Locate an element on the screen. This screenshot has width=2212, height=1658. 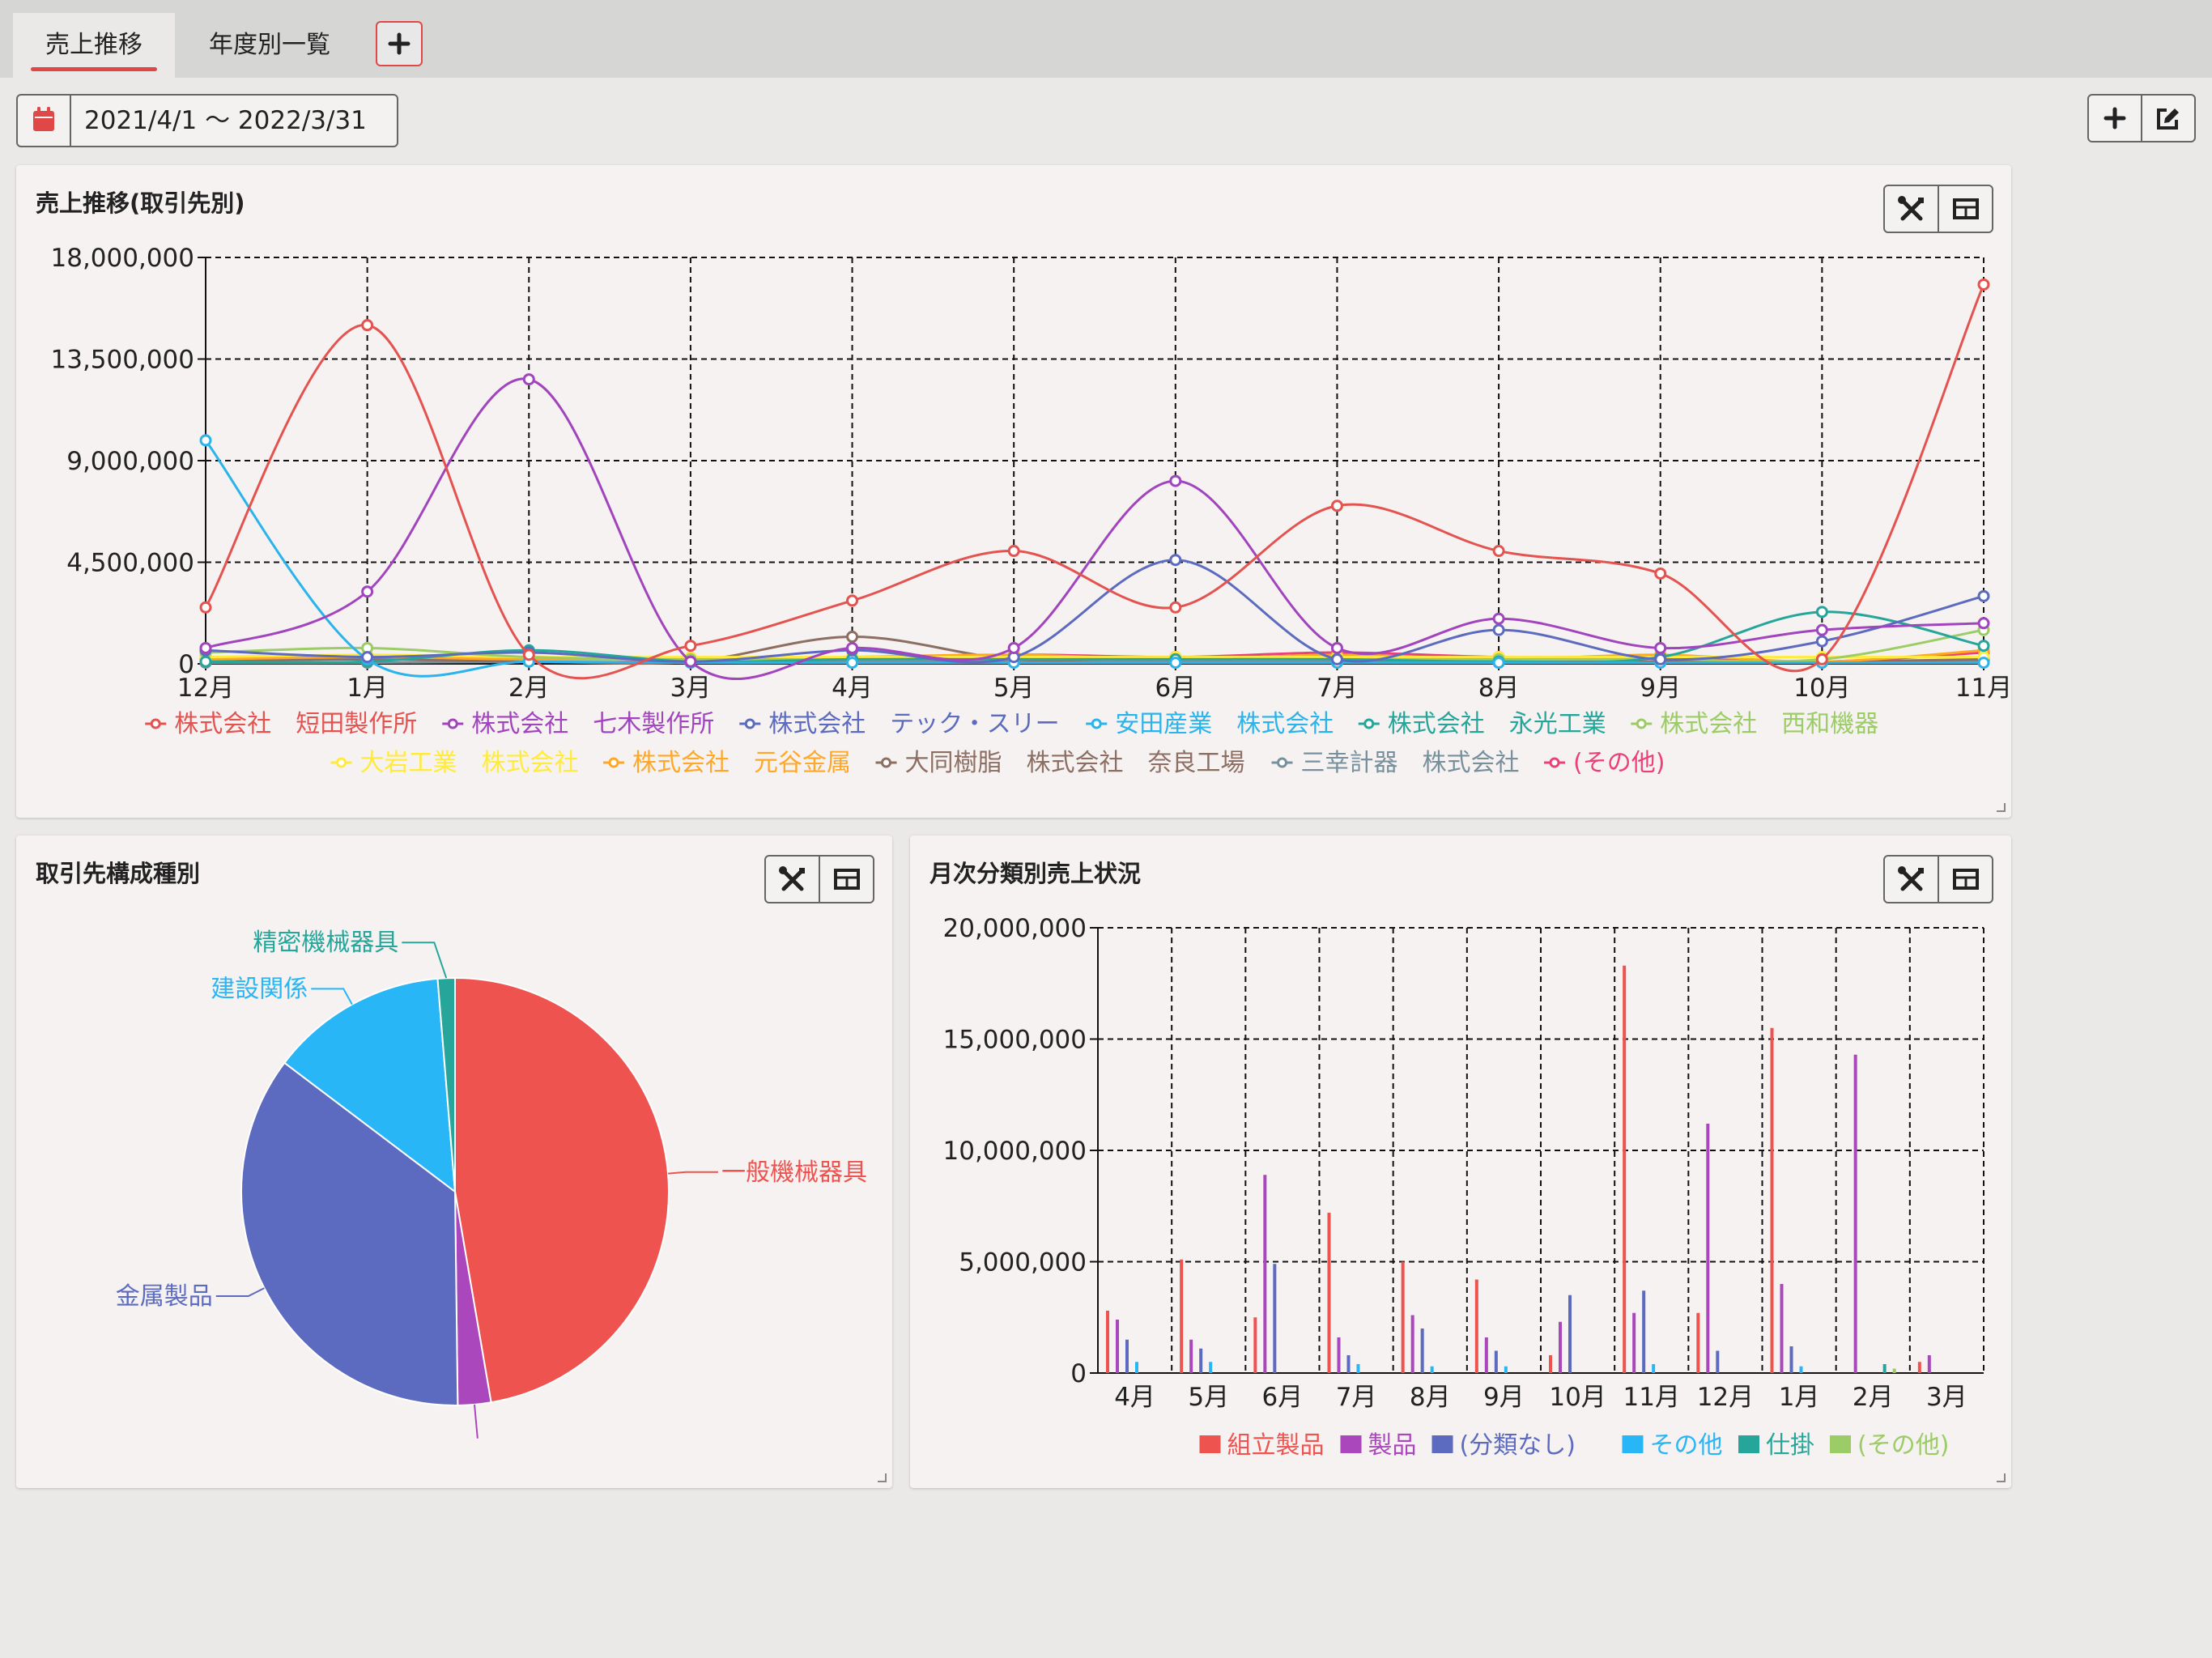
date-range-picker: 2021/4/1 ～ 2022/3/31 is located at coordinates (207, 120).